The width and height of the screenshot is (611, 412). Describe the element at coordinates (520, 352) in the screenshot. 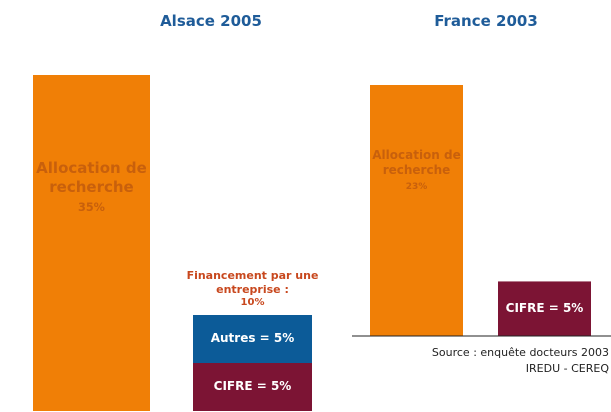

I see `source-note: Source : enquête docteurs 2003` at that location.